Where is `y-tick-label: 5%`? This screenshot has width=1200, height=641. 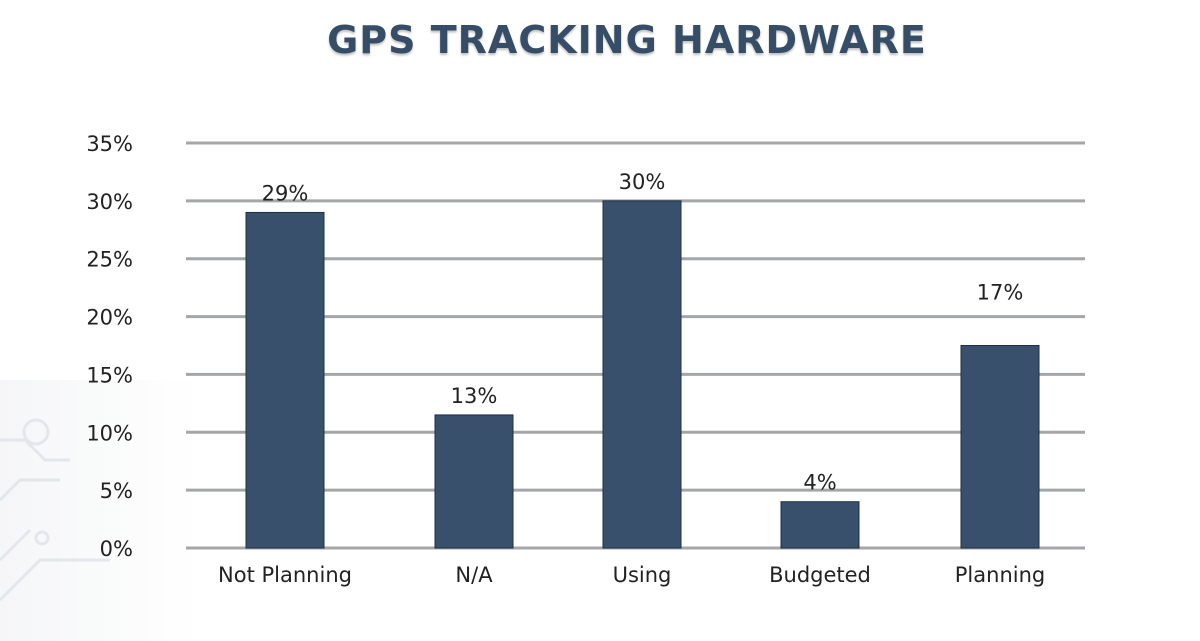 y-tick-label: 5% is located at coordinates (116, 491).